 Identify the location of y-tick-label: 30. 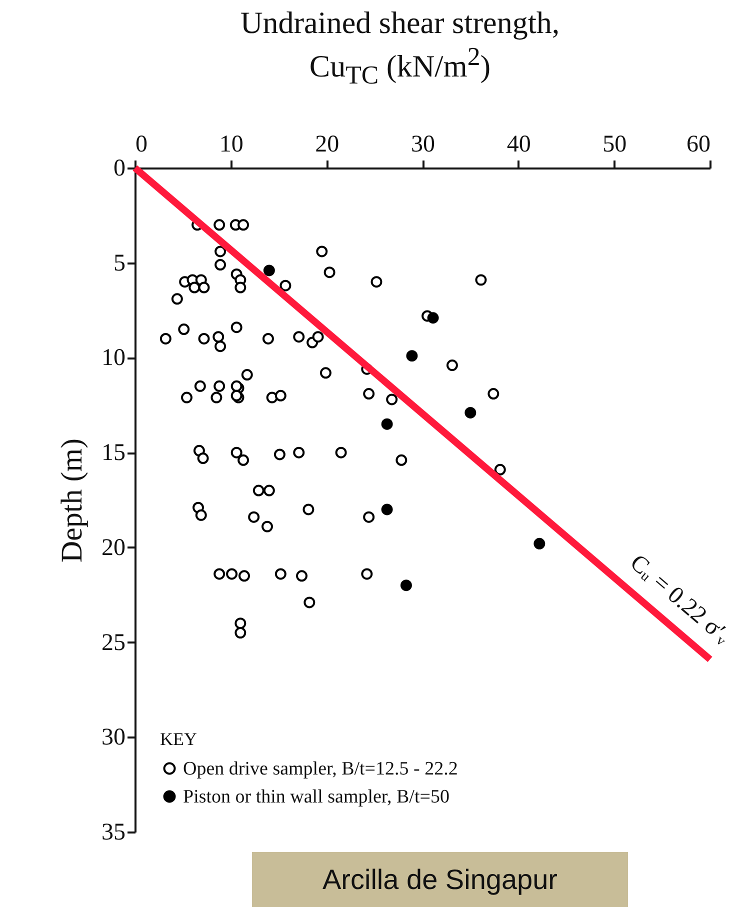
(114, 737).